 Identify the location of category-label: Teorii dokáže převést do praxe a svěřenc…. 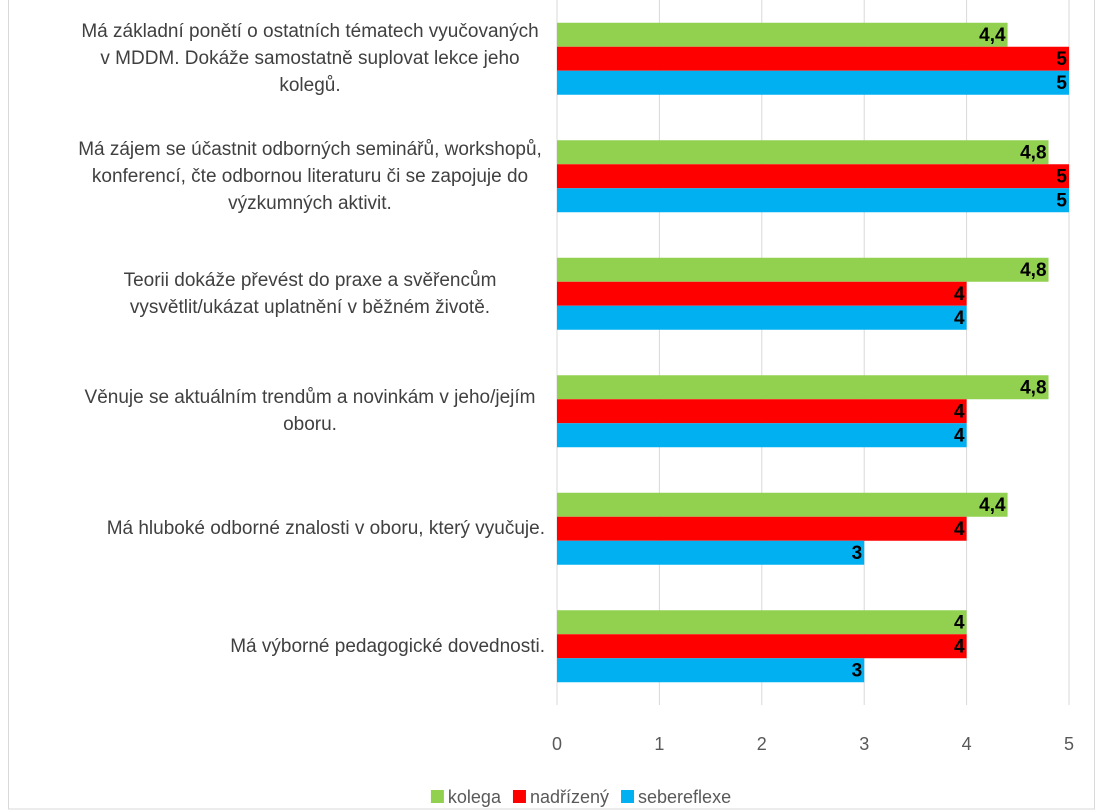
(282, 294).